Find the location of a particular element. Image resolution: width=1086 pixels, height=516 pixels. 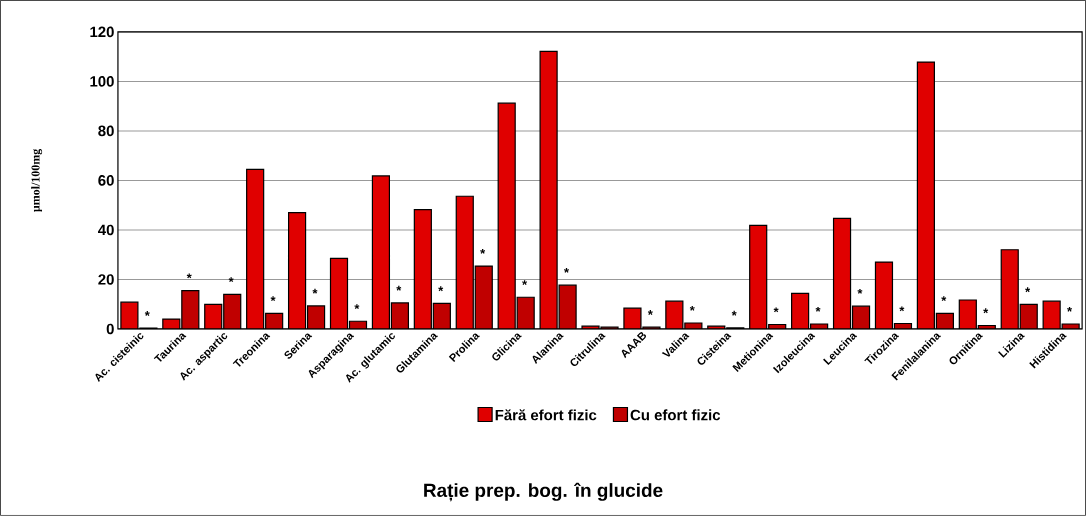

y-tick-label: 60 is located at coordinates (106, 180).